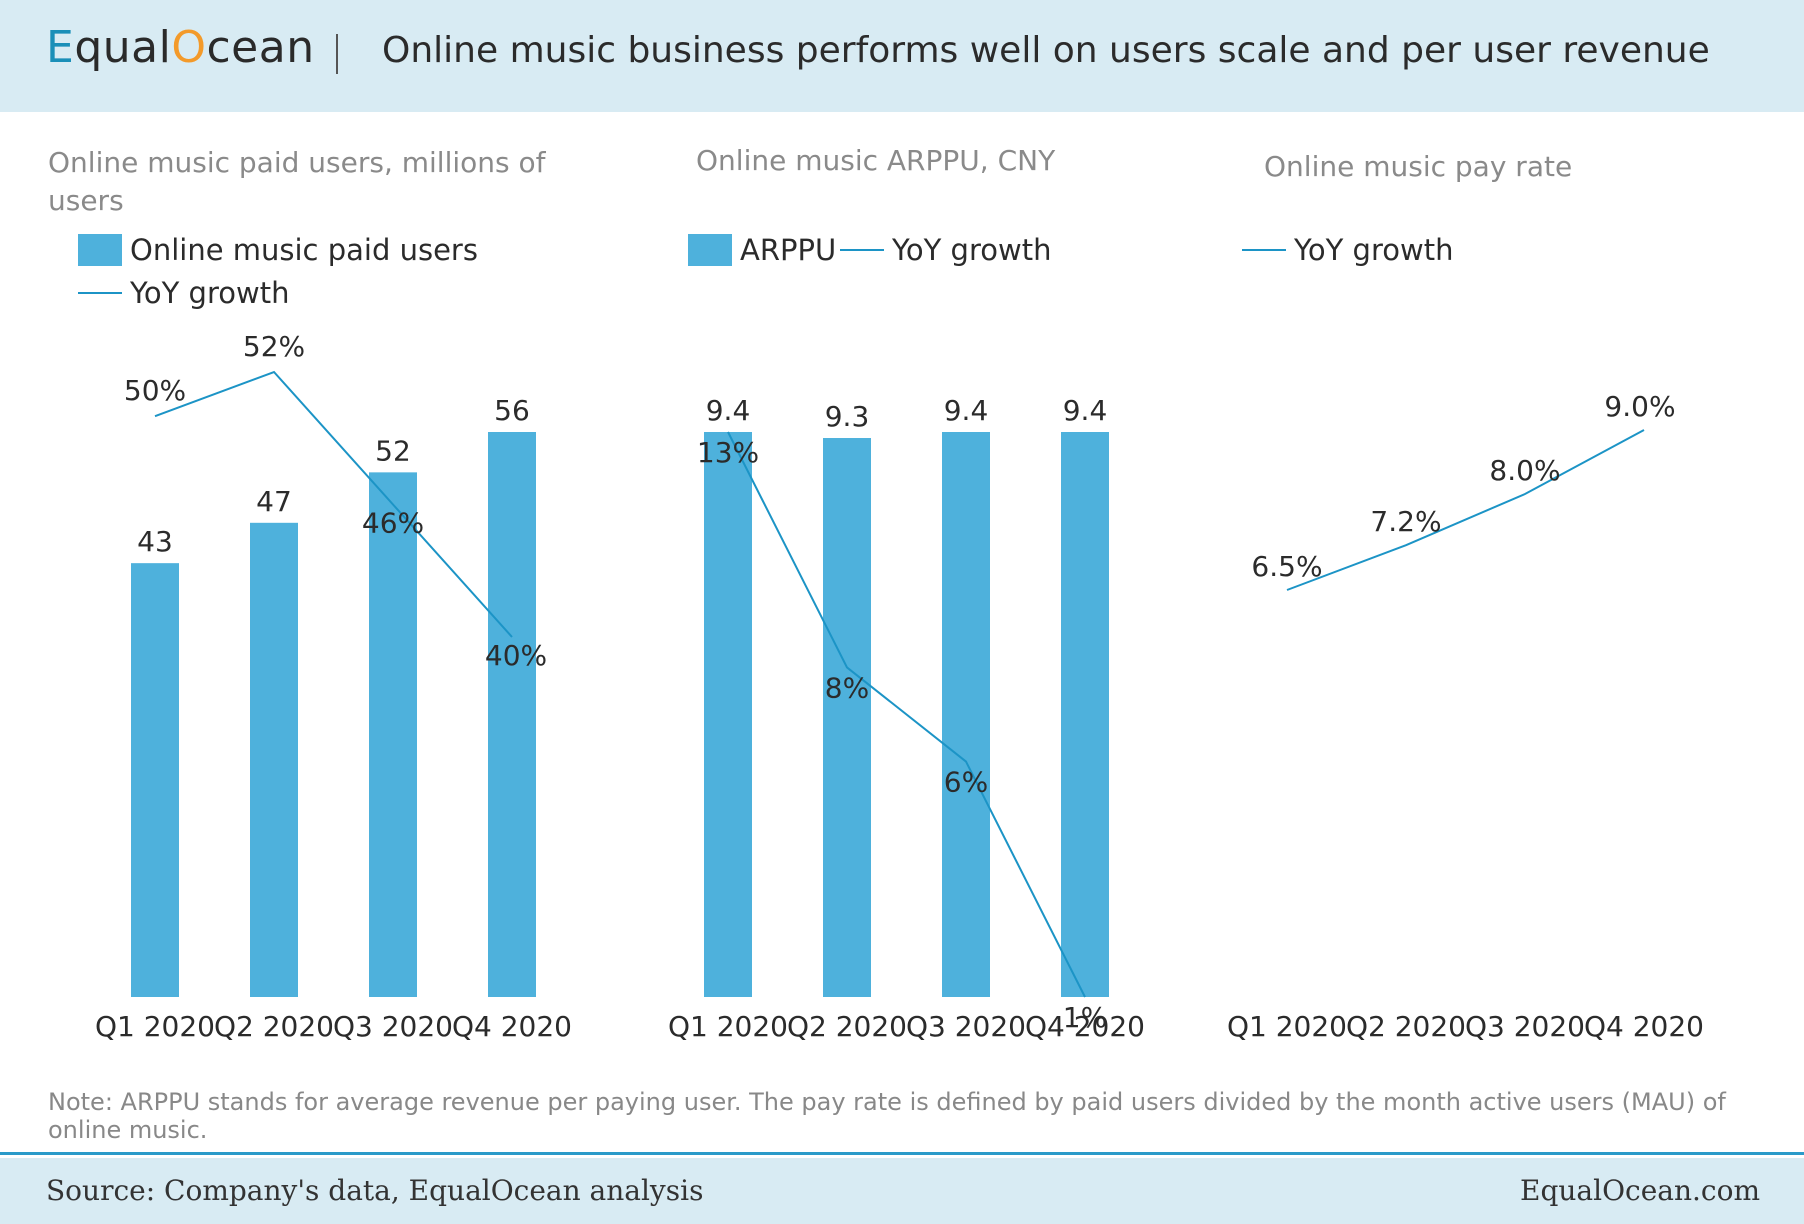  I want to click on bar-value-label: 43, so click(155, 541).